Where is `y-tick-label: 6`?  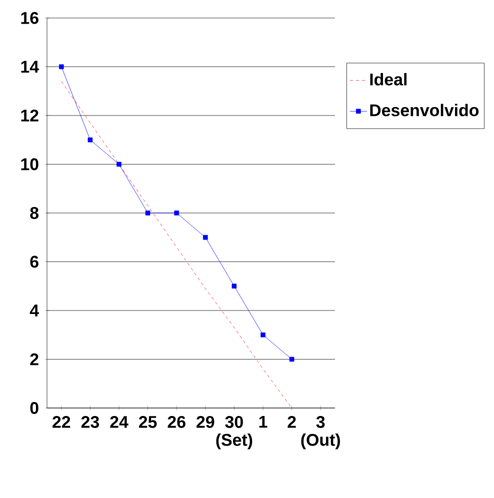 y-tick-label: 6 is located at coordinates (34, 262).